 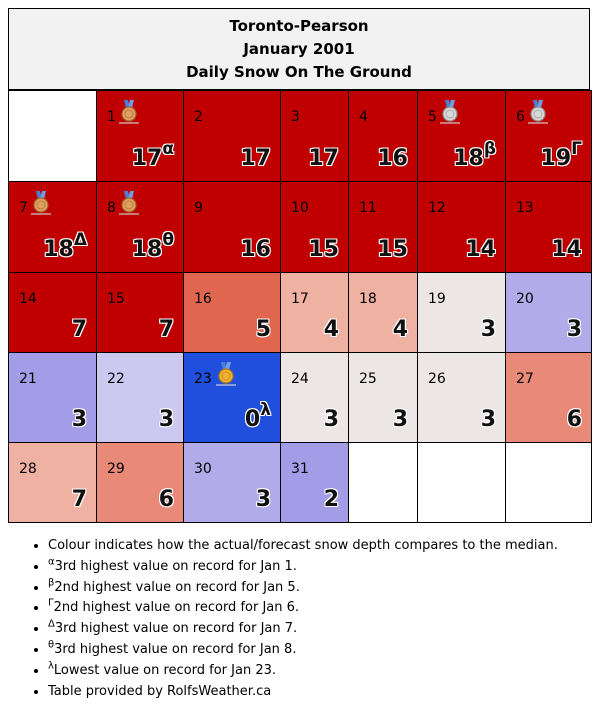 What do you see at coordinates (28, 379) in the screenshot?
I see `day-number: 21` at bounding box center [28, 379].